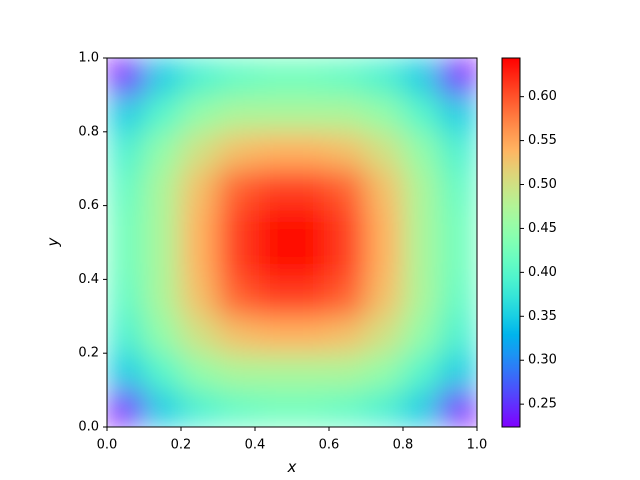  I want to click on colorbar-tick-label: 0.50, so click(542, 184).